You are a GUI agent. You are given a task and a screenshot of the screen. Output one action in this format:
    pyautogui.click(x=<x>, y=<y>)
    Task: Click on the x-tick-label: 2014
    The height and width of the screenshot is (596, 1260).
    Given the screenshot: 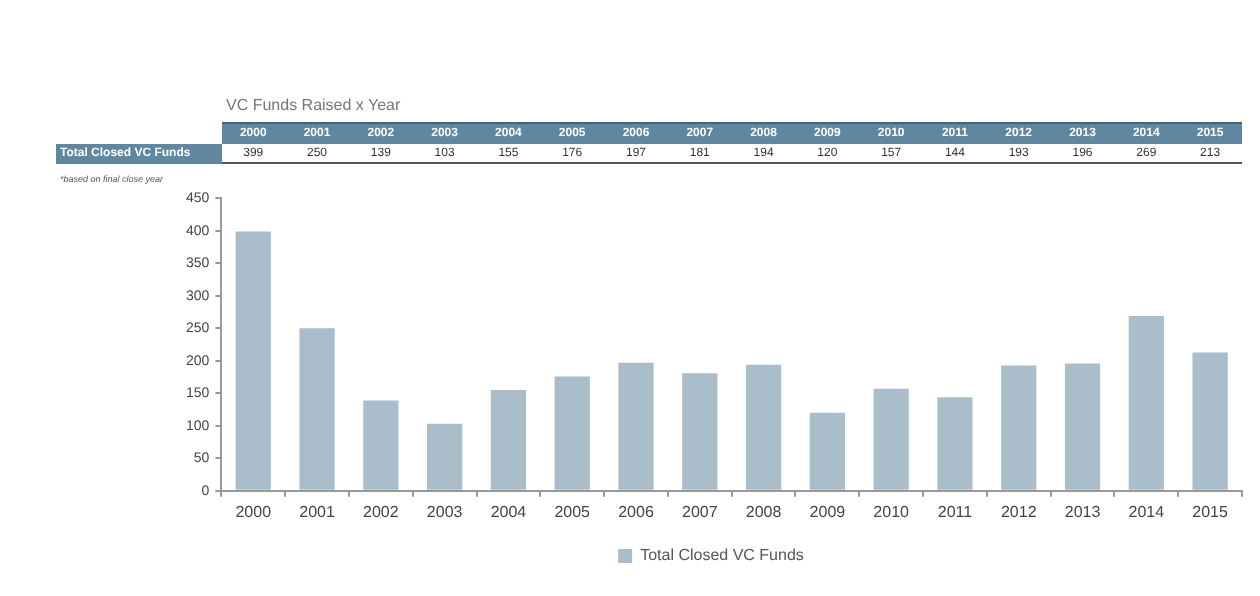 What is the action you would take?
    pyautogui.click(x=1147, y=511)
    